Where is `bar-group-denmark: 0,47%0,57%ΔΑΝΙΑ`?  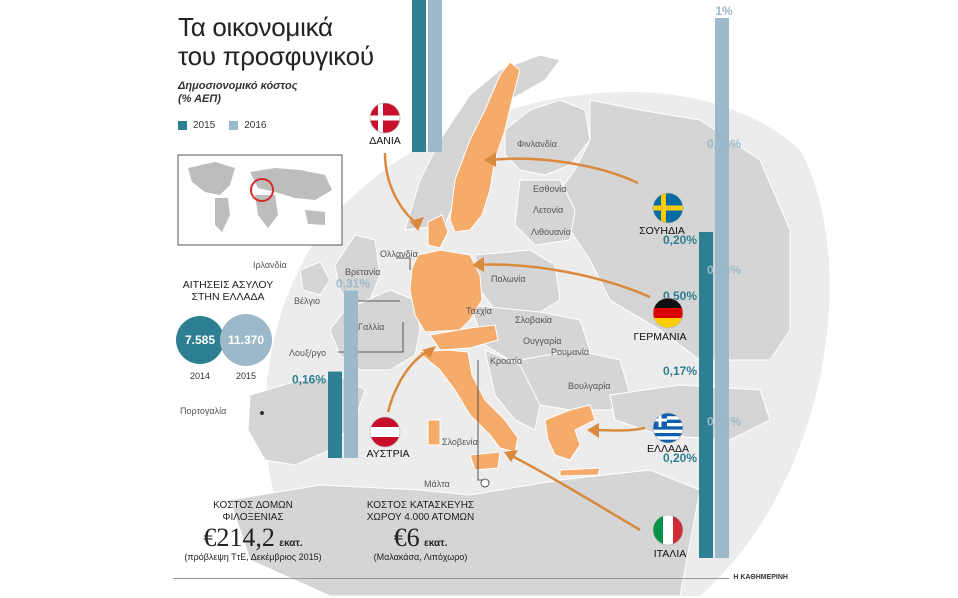 bar-group-denmark: 0,47%0,57%ΔΑΝΙΑ is located at coordinates (405, 76).